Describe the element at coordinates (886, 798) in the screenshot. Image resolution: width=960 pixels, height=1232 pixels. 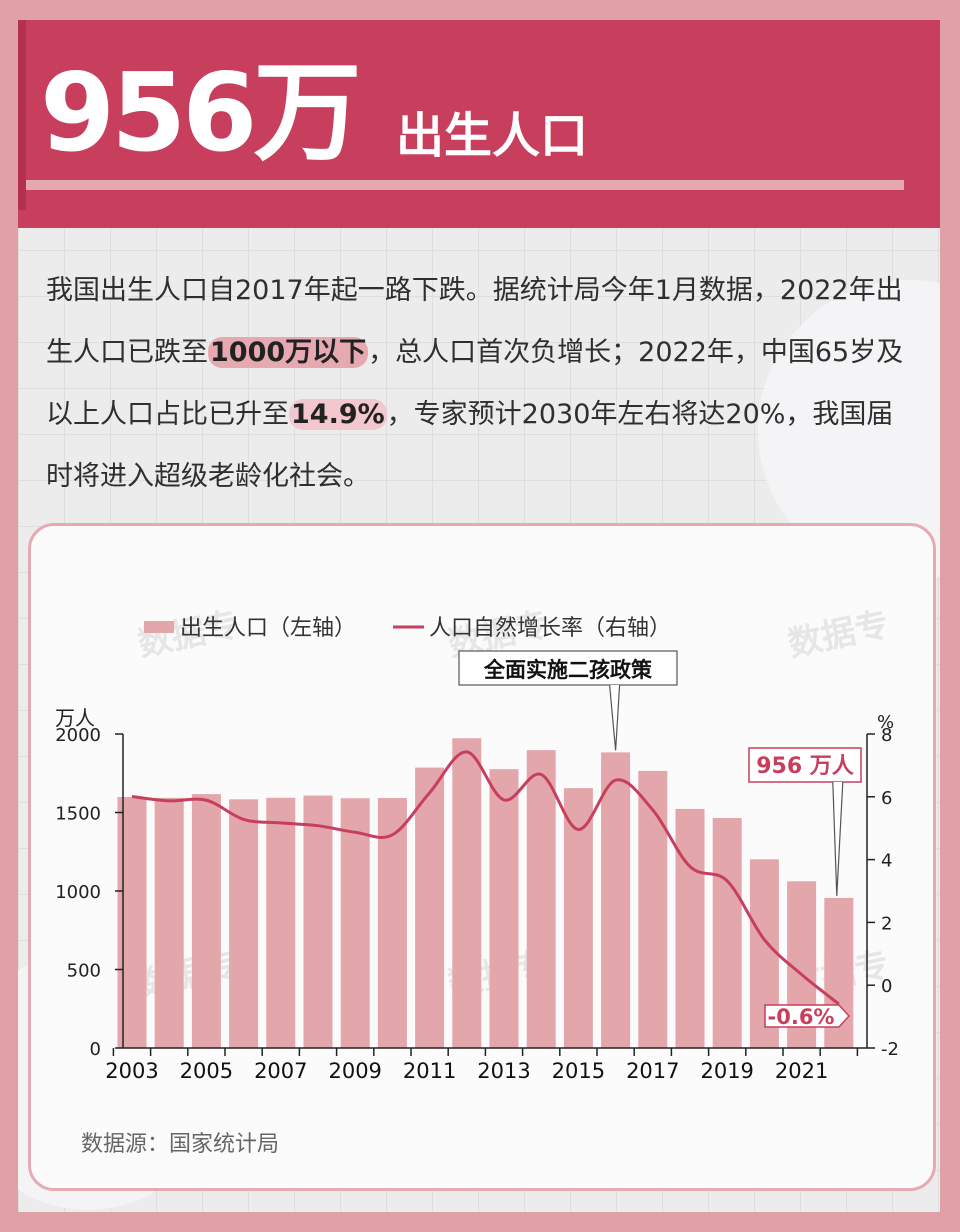
I see `y-right-tick-label: 6` at that location.